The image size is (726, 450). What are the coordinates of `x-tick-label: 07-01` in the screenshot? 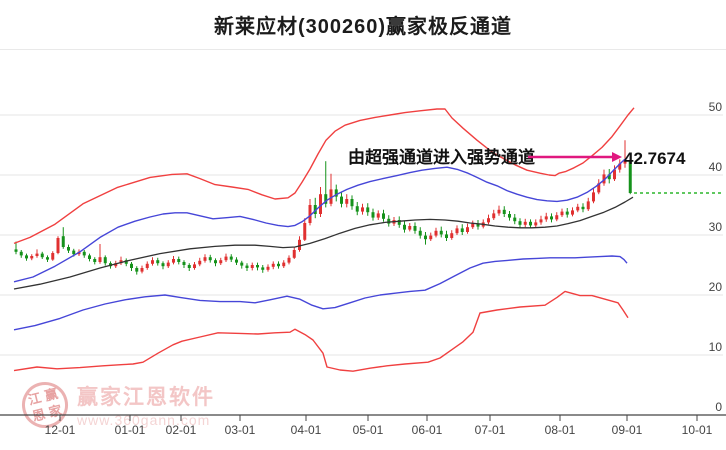 It's located at (490, 430).